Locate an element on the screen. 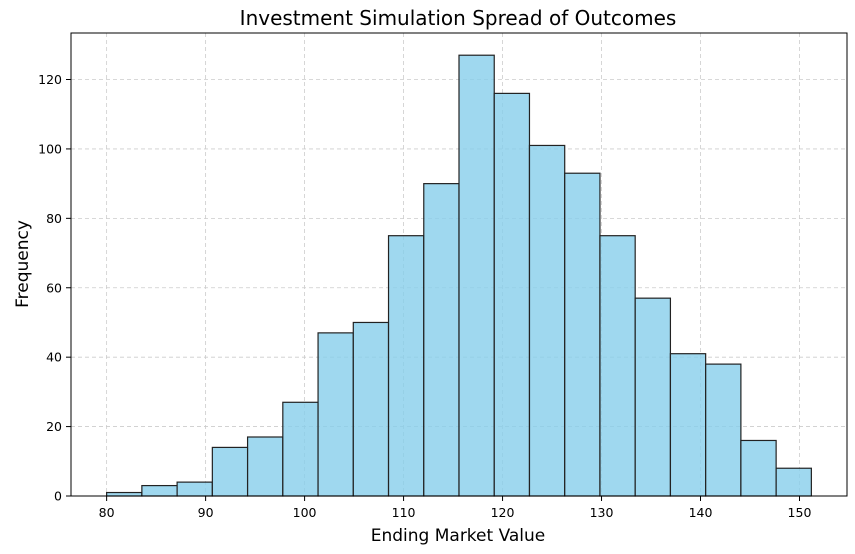 Image resolution: width=855 pixels, height=554 pixels. y-tick-label: 40 is located at coordinates (54, 357).